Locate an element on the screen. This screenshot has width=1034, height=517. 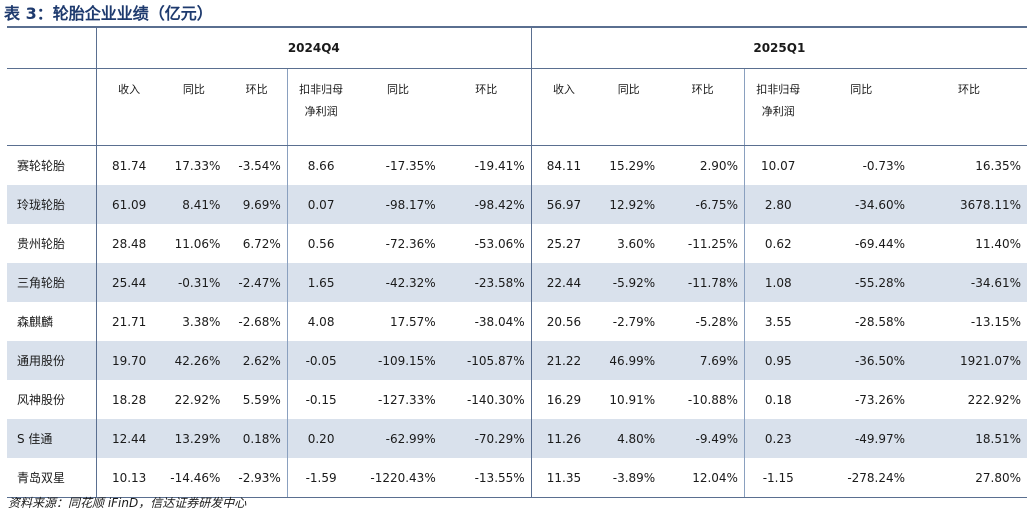
value-cell: -72.36% is located at coordinates (410, 243).